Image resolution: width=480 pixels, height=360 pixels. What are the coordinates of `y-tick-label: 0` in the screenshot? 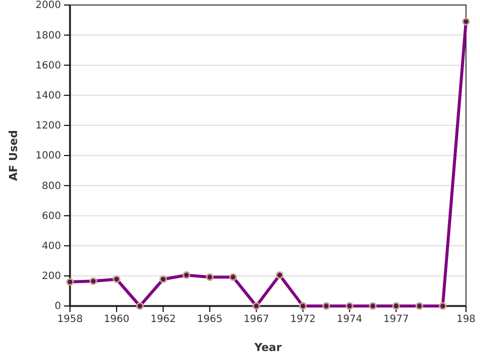 It's located at (57, 306).